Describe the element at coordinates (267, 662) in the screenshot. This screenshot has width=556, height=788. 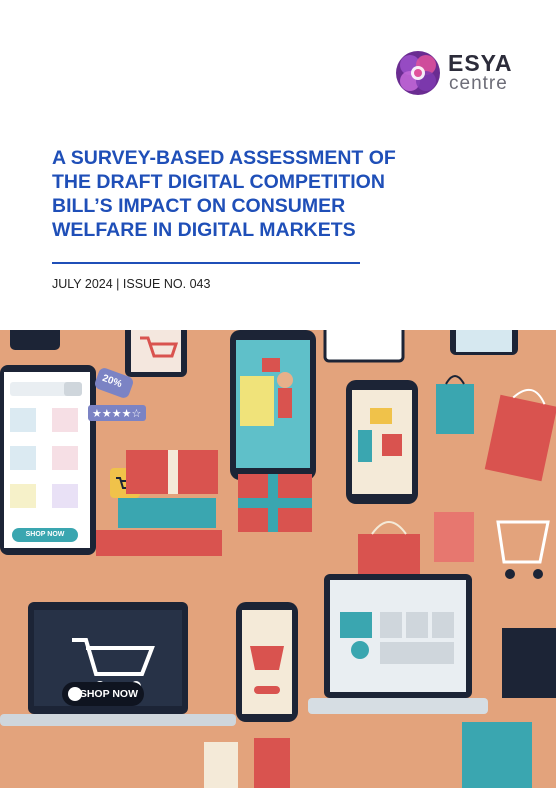
I see `phone-basket-icon` at that location.